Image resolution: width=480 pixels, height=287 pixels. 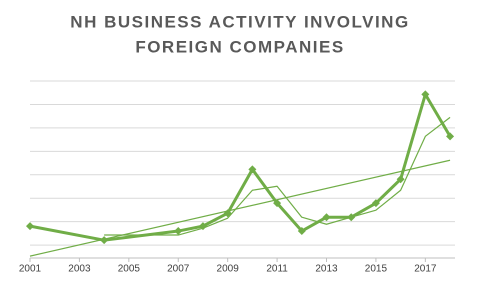 I want to click on x-tick-label: 2011, so click(x=277, y=269).